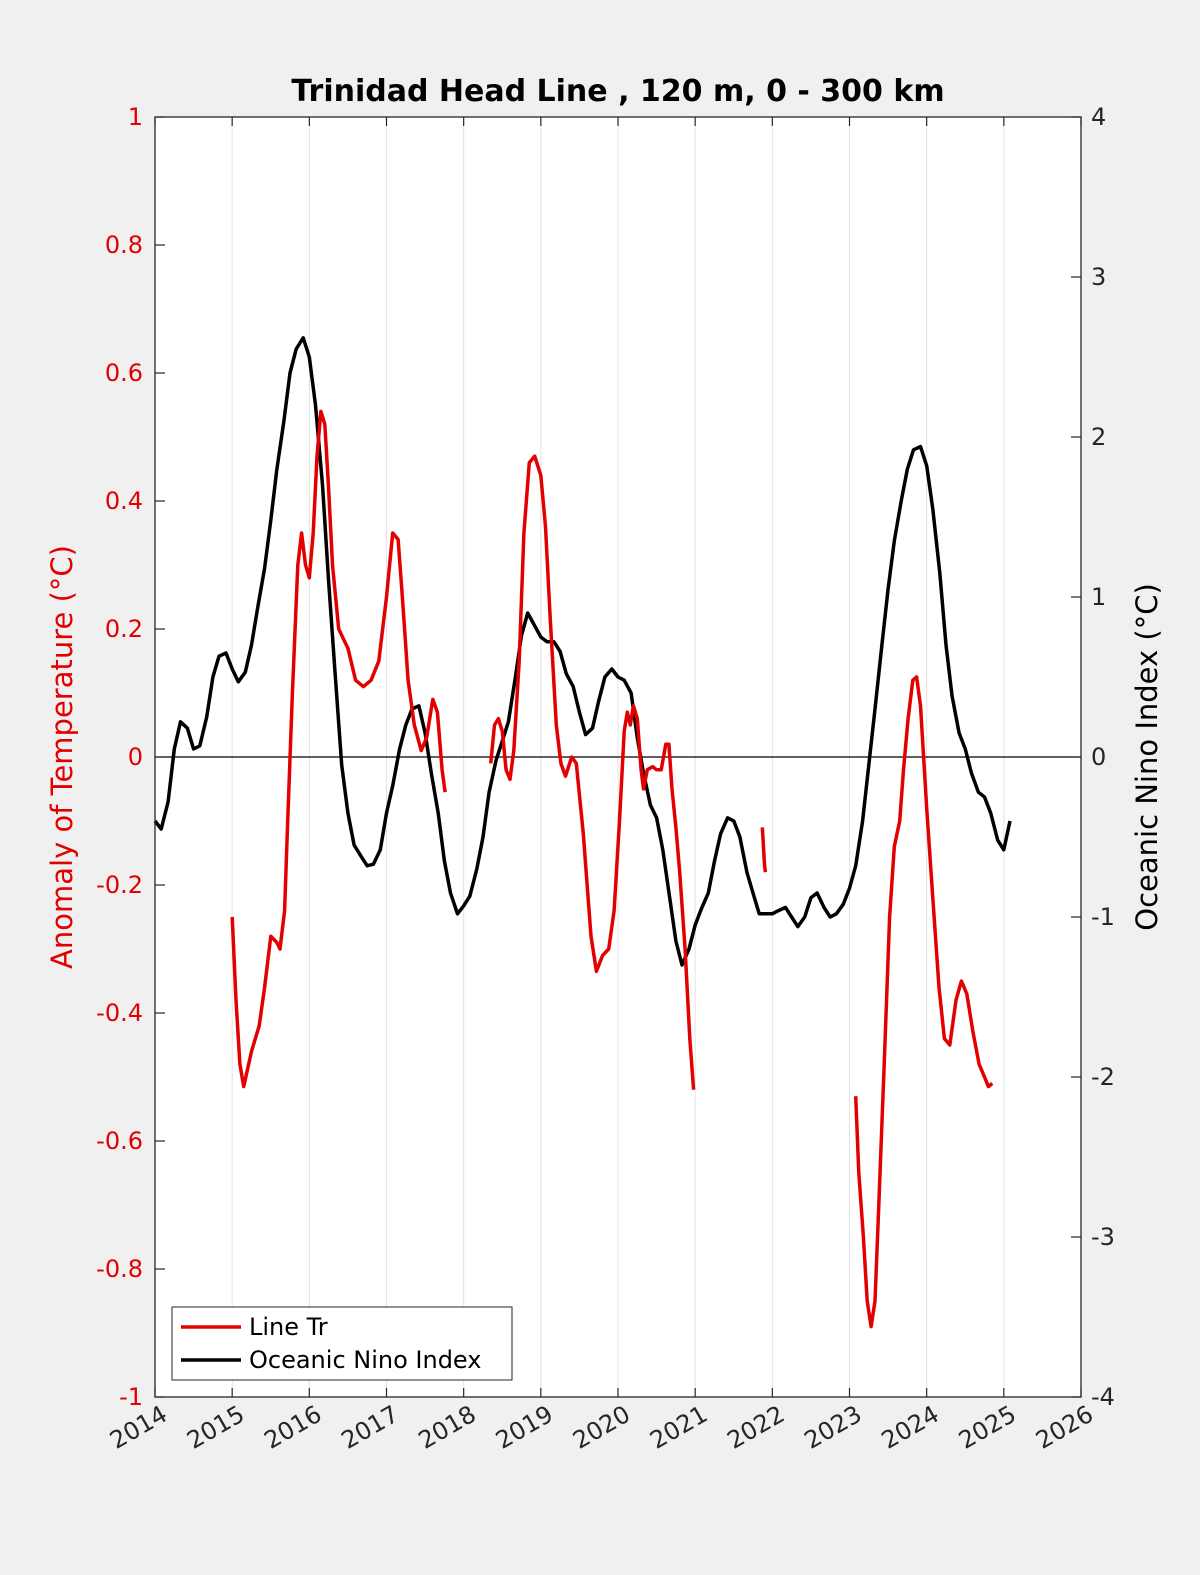 The width and height of the screenshot is (1200, 1575). I want to click on legend-box, so click(342, 1343).